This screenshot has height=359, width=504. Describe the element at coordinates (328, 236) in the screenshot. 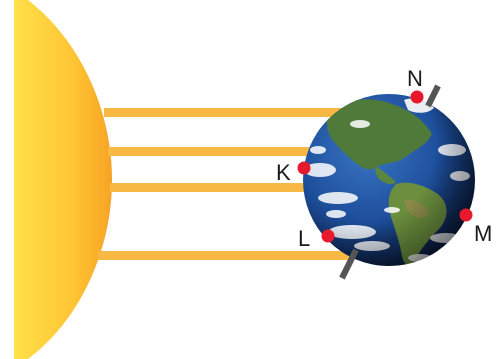

I see `point-l-marker` at that location.